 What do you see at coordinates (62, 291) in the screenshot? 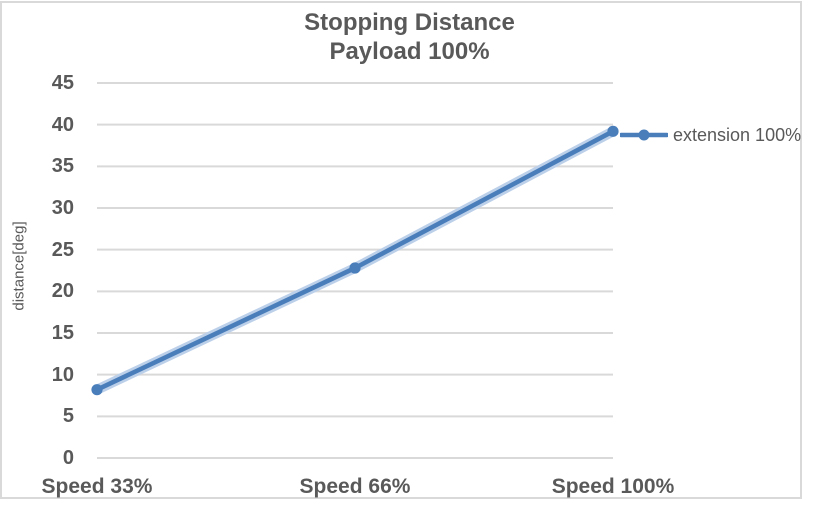
I see `y-tick-label: 20` at bounding box center [62, 291].